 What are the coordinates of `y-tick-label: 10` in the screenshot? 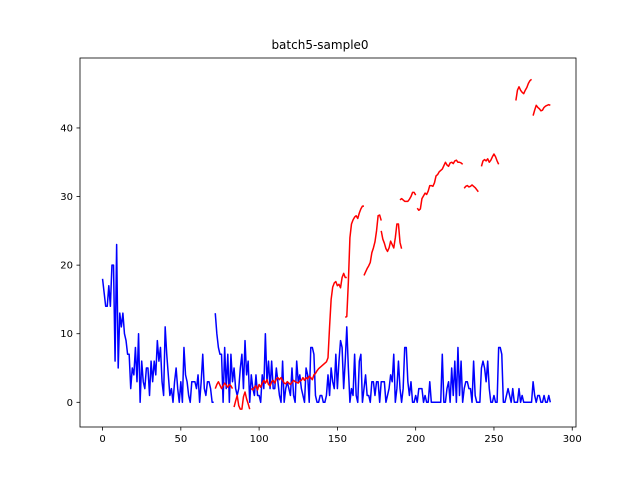 It's located at (66, 334).